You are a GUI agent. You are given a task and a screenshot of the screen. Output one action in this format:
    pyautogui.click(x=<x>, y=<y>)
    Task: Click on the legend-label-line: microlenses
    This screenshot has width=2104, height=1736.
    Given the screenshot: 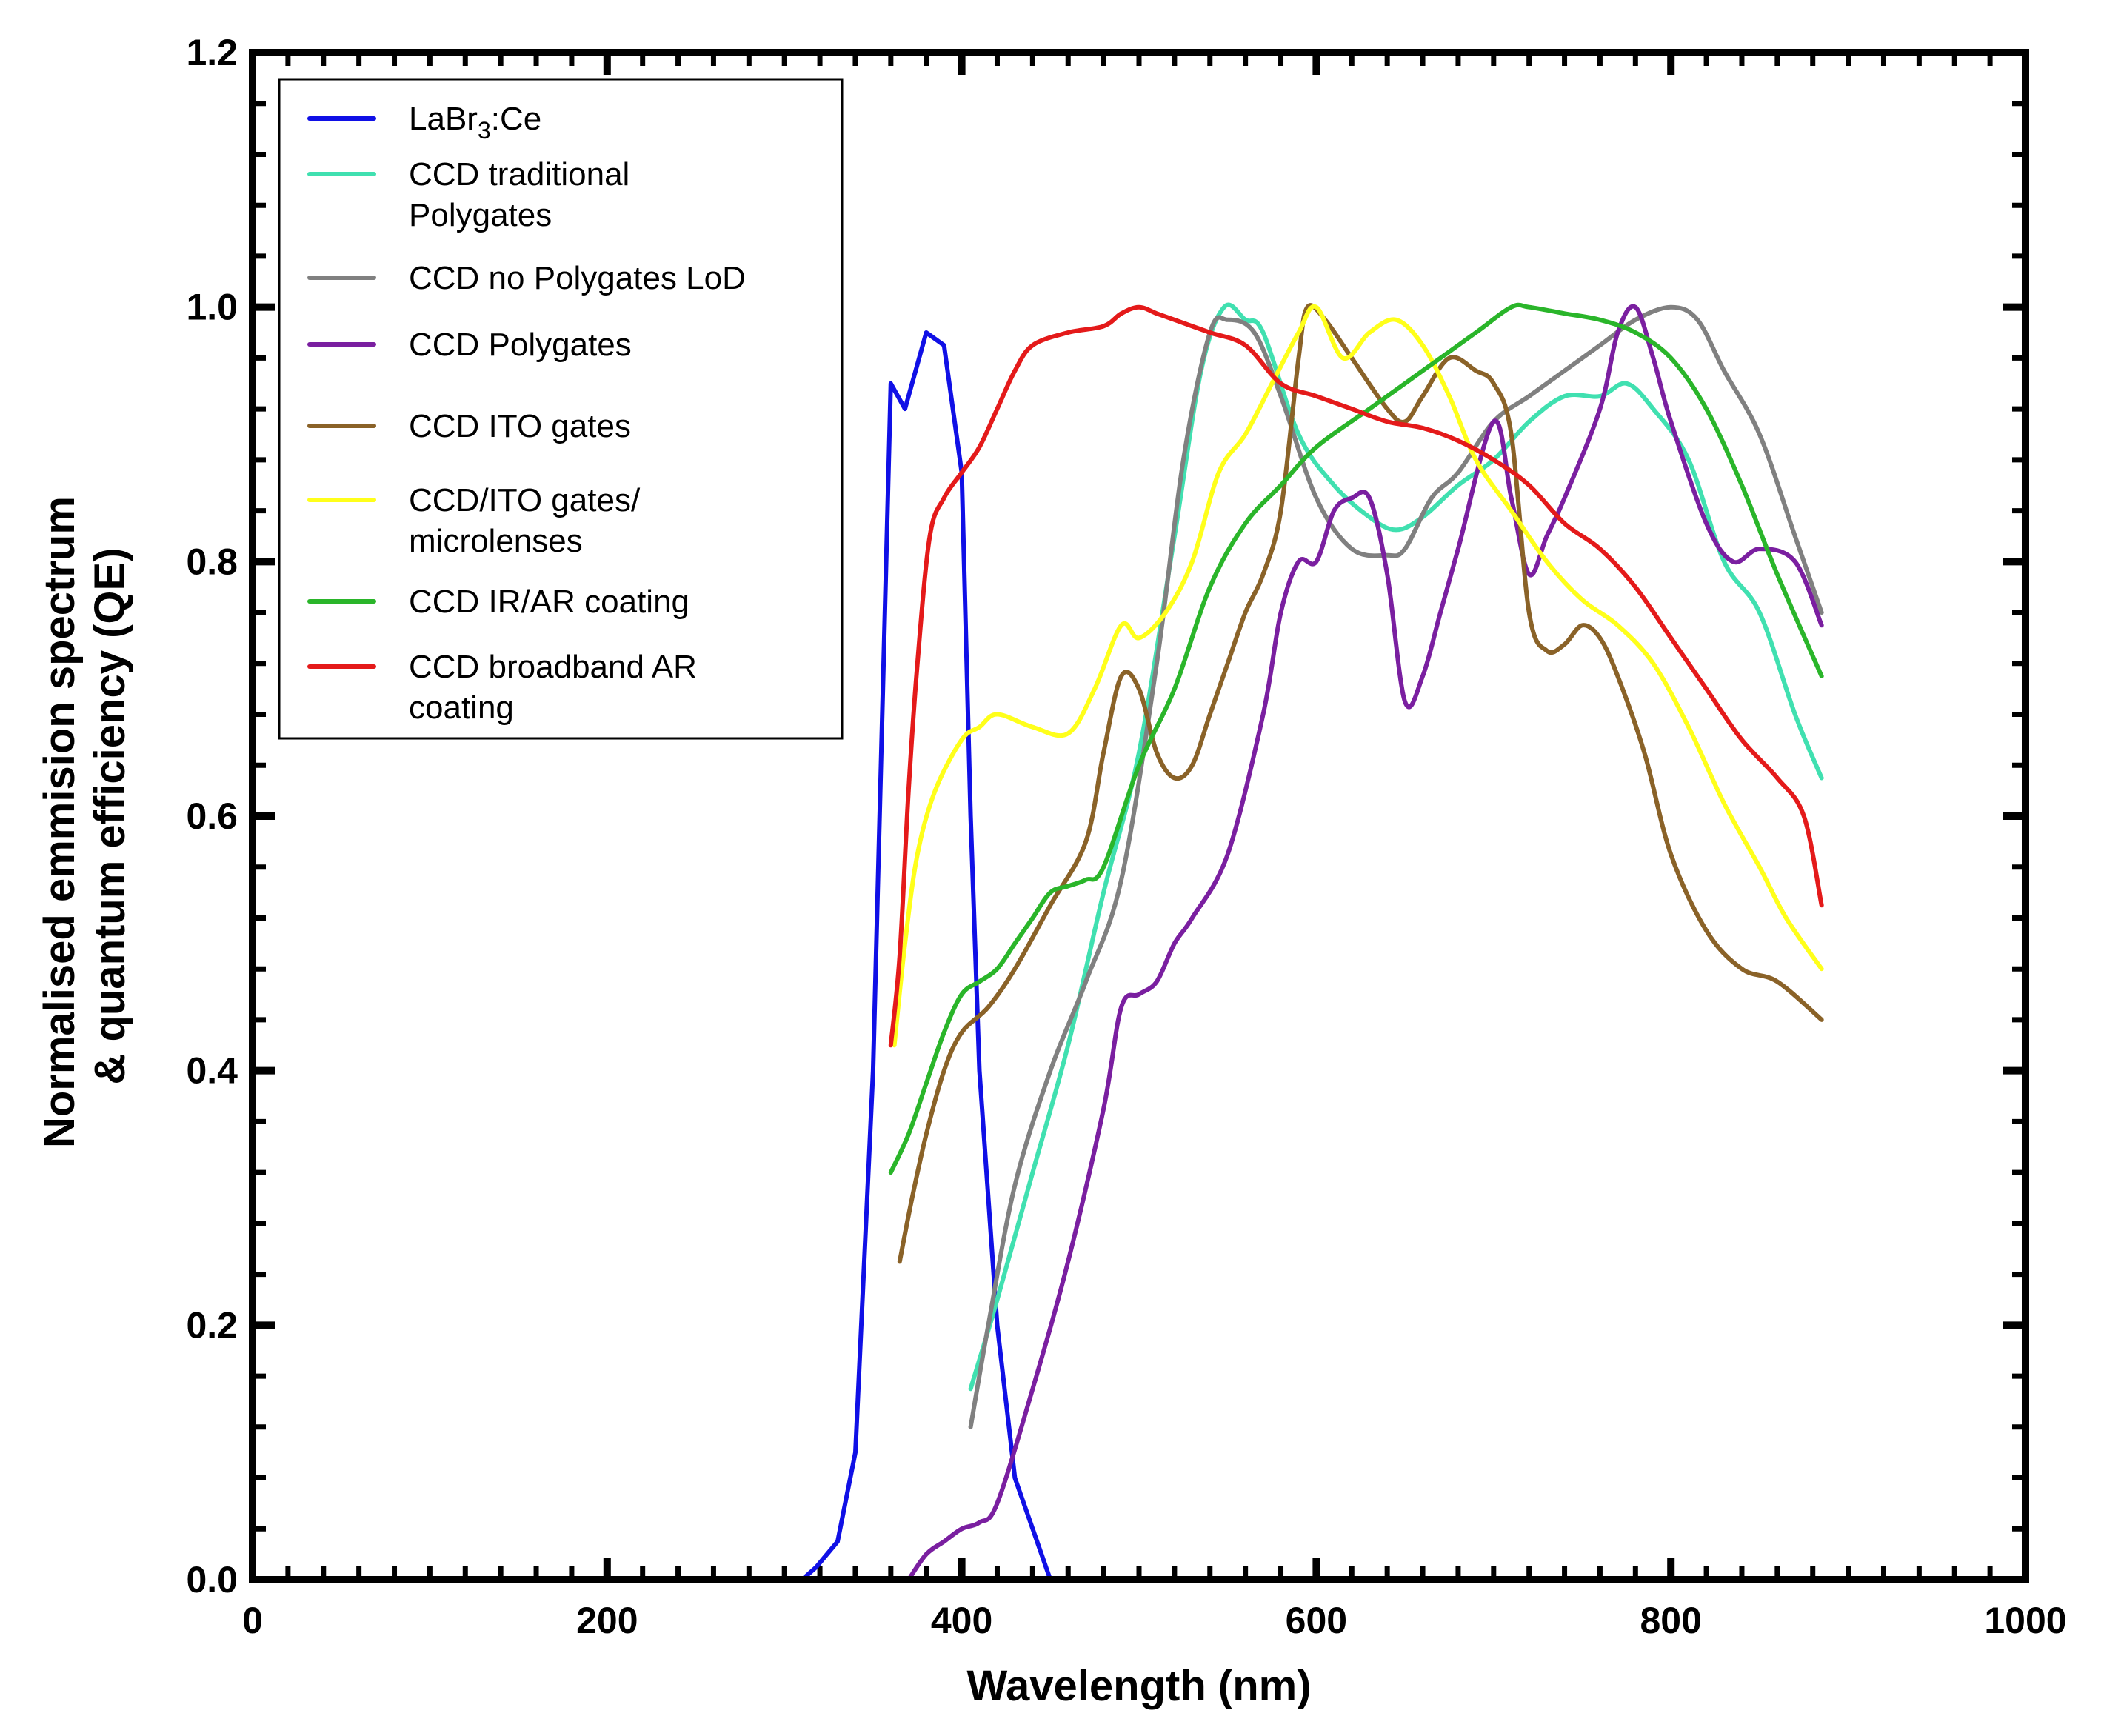 What is the action you would take?
    pyautogui.click(x=496, y=541)
    